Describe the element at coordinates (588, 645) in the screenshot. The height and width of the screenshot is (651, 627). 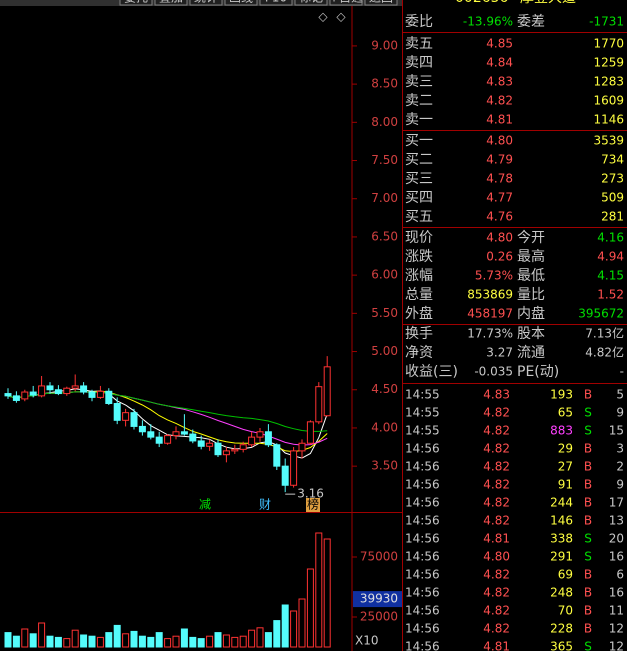
I see `trade-side: S` at that location.